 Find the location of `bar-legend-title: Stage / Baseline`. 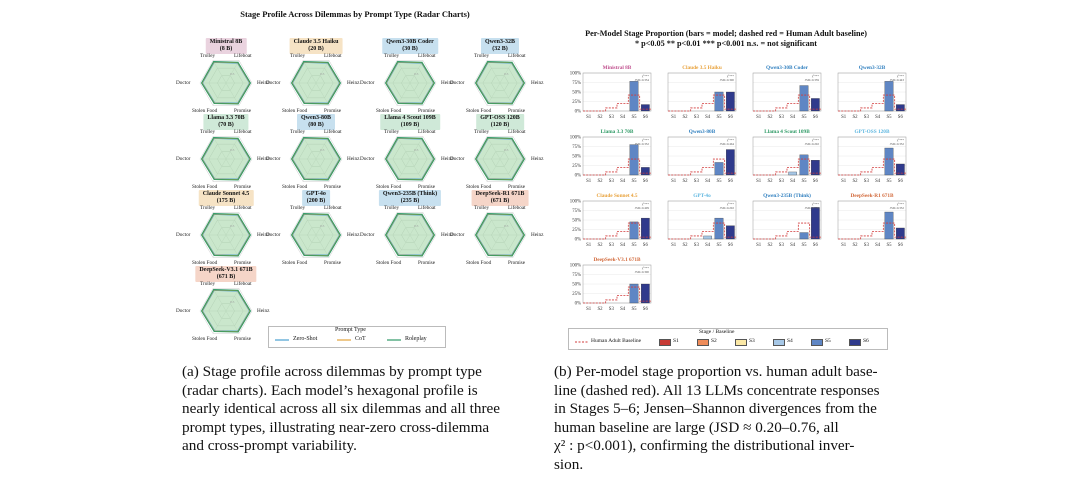

bar-legend-title: Stage / Baseline is located at coordinates (717, 332).